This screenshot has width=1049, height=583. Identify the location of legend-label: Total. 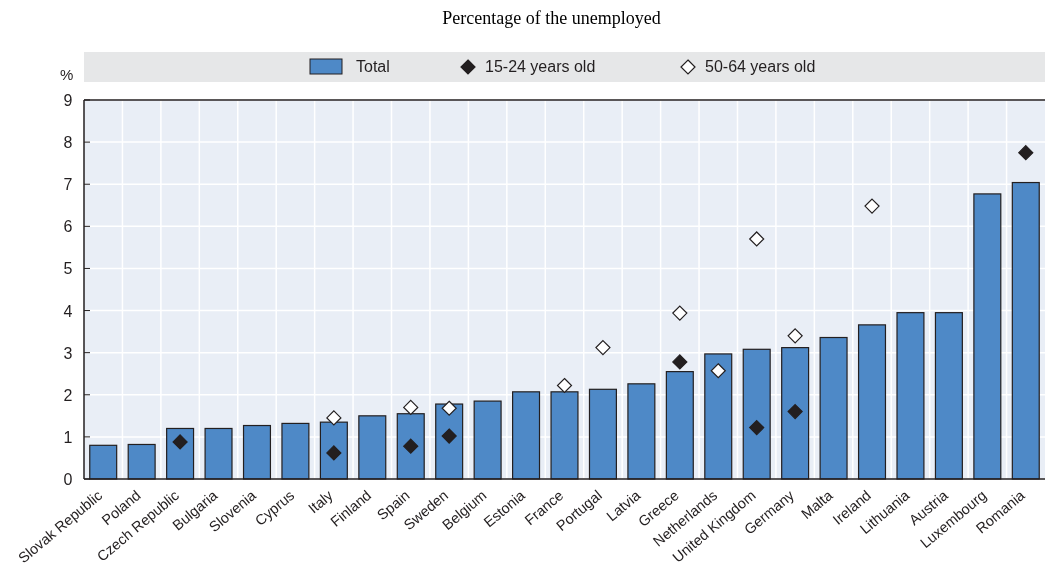
(373, 66).